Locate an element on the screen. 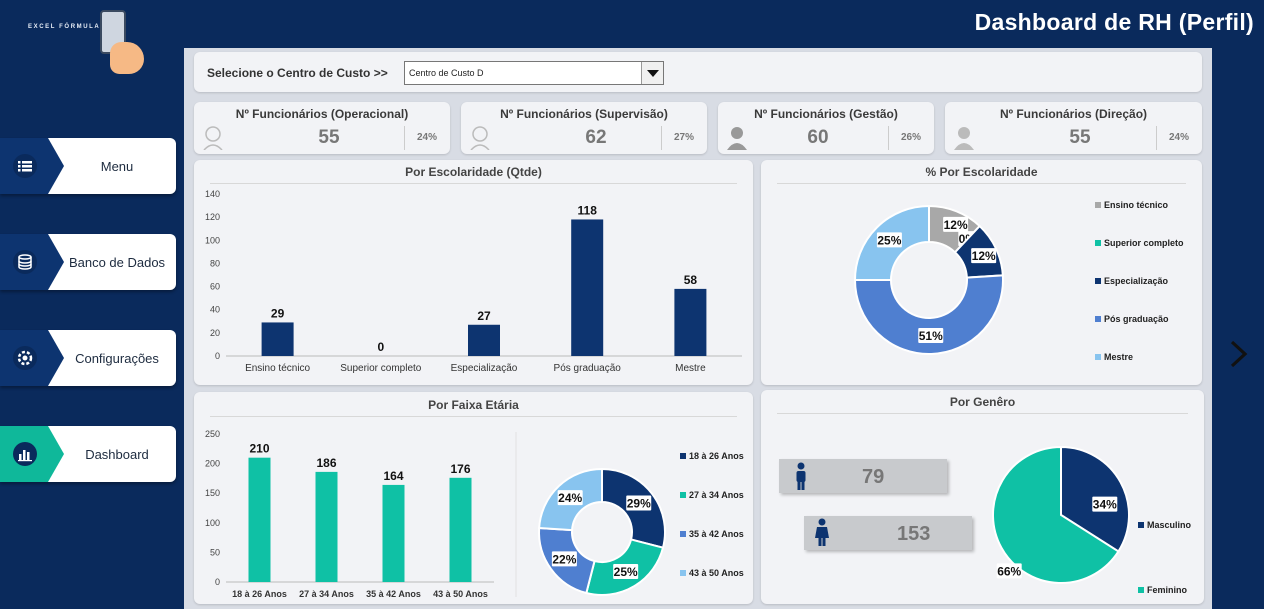 Image resolution: width=1264 pixels, height=609 pixels. sidebar-item-dashboard: Dashboard is located at coordinates (88, 454).